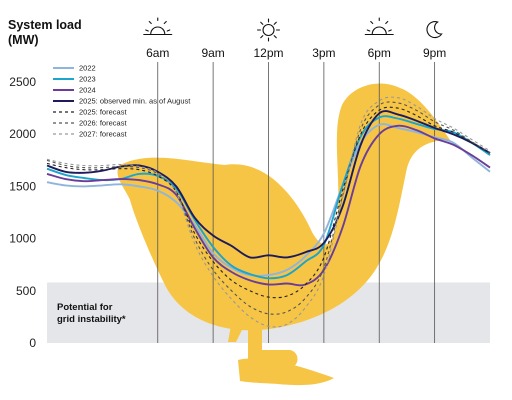  Describe the element at coordinates (286, 372) in the screenshot. I see `duck-foot-right` at that location.